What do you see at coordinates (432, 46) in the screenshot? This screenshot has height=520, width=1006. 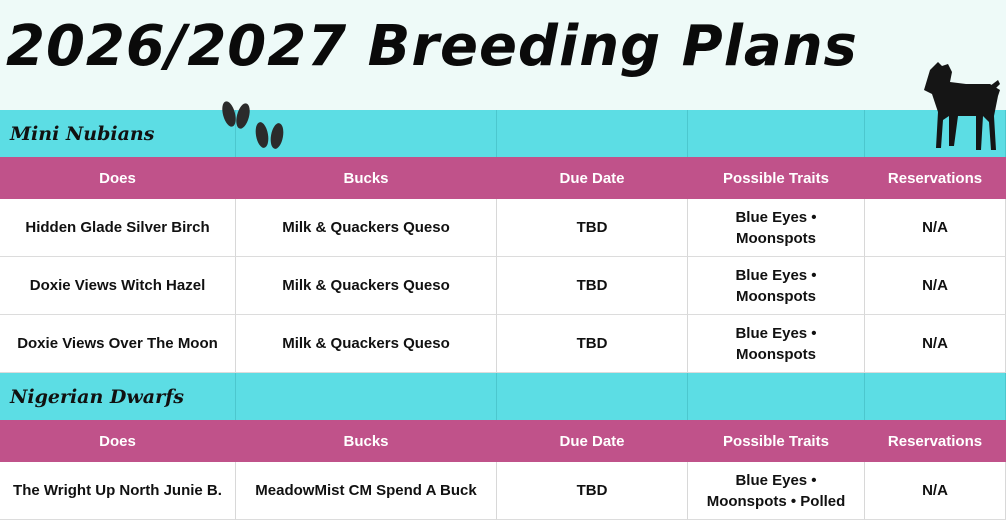 I see `page-title: 2026/2027 Breeding Plans` at bounding box center [432, 46].